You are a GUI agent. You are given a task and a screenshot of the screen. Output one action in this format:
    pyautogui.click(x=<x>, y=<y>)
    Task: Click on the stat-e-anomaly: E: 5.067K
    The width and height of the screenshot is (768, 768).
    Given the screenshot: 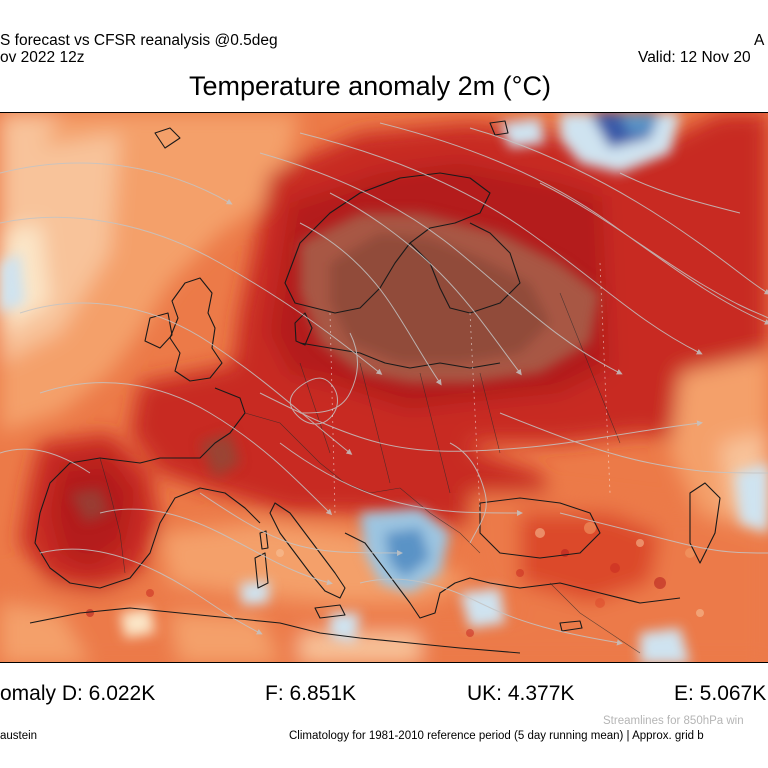 What is the action you would take?
    pyautogui.click(x=720, y=693)
    